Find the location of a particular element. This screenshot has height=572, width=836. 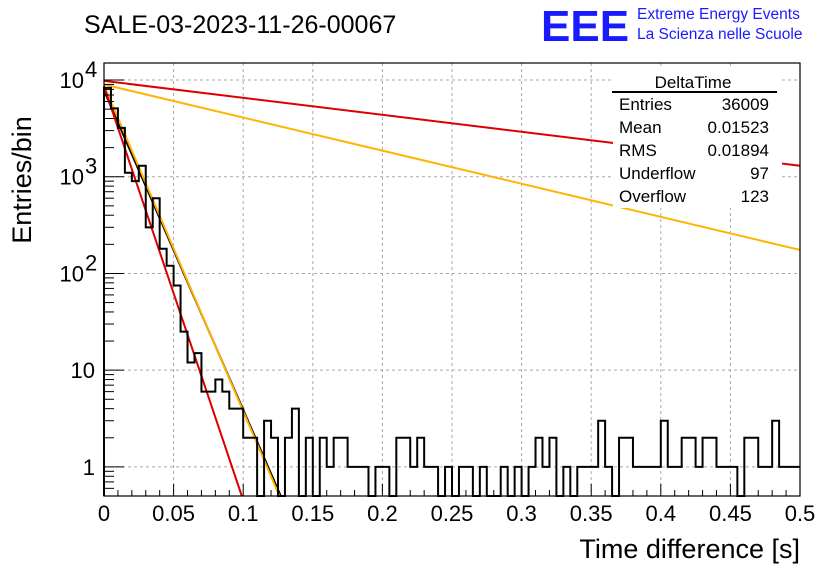

x-tick-label: 0.35 is located at coordinates (591, 513).